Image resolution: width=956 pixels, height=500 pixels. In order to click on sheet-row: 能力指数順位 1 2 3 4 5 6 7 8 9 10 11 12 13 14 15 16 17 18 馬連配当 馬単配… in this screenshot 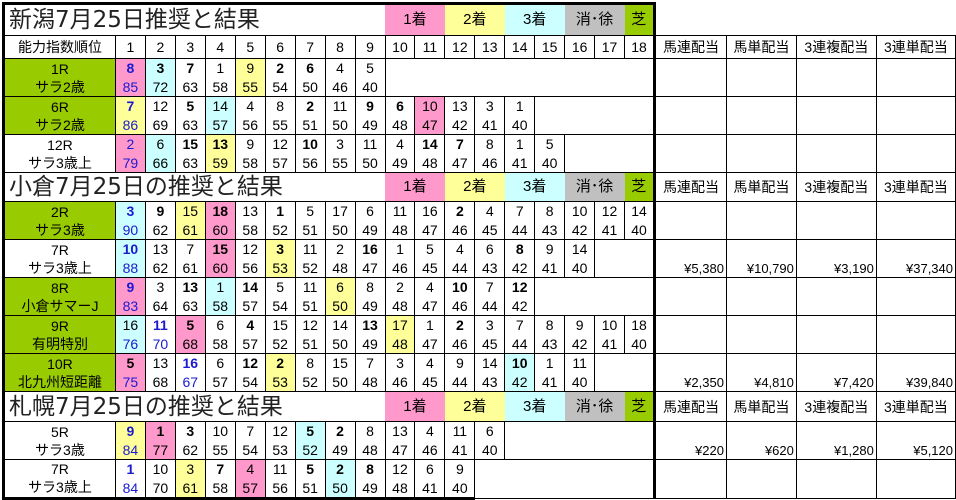, I will do `click(479, 47)`.